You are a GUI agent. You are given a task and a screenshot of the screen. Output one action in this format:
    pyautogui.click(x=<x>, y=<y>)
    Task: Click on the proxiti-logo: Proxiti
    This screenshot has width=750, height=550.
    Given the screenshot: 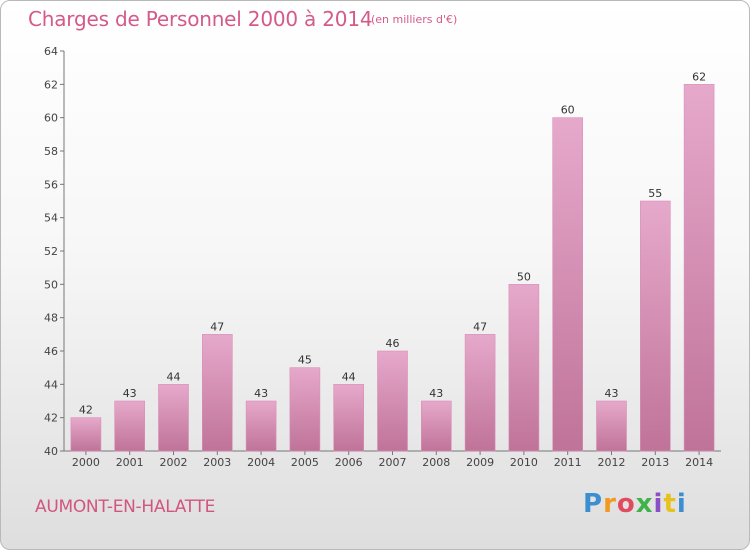 What is the action you would take?
    pyautogui.click(x=635, y=504)
    